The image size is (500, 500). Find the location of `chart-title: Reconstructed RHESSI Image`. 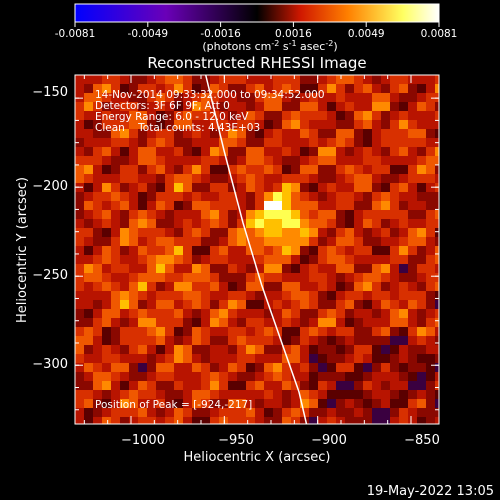

chart-title: Reconstructed RHESSI Image is located at coordinates (256, 63).